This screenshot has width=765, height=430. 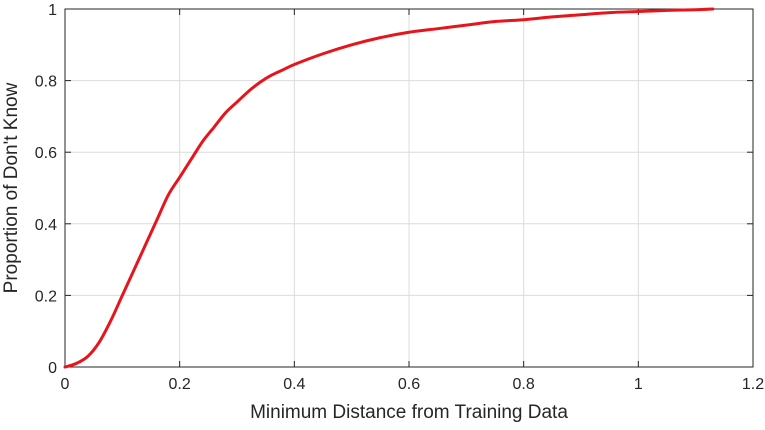 I want to click on y-axis-label: Proportion of Don't Know, so click(x=11, y=187).